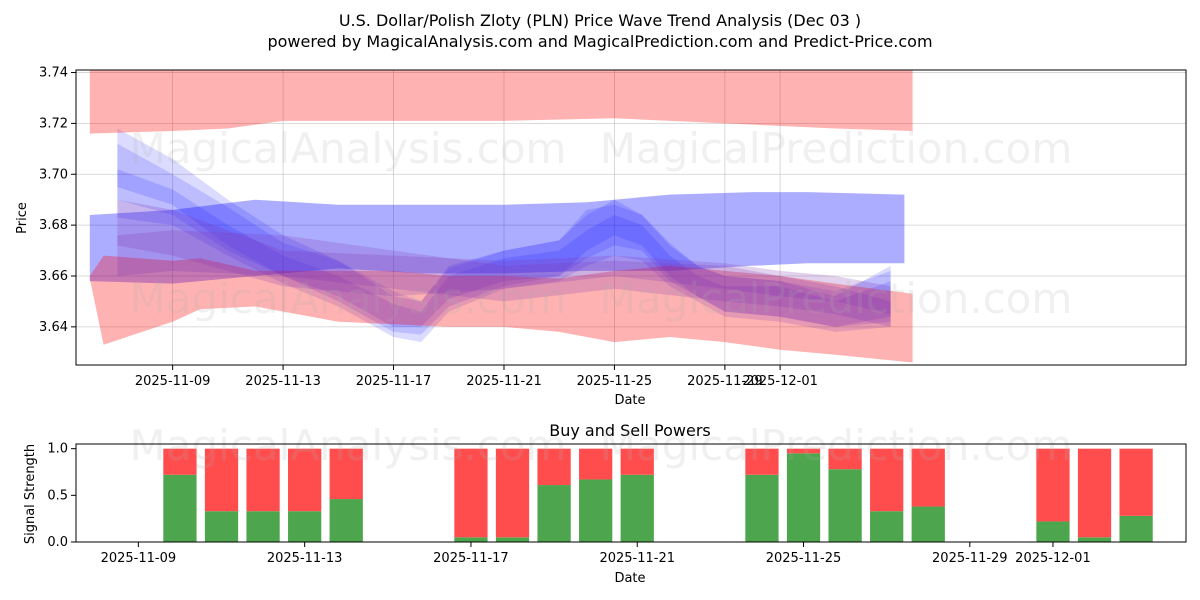 The height and width of the screenshot is (600, 1200). What do you see at coordinates (139, 558) in the screenshot?
I see `bottom-x-tick-label: 2025-11-09` at bounding box center [139, 558].